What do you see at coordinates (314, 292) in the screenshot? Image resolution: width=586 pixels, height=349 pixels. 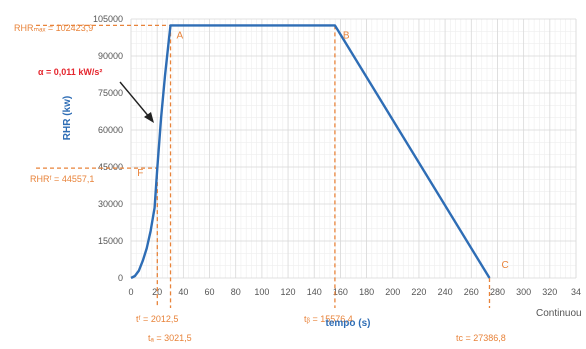 I see `x-tick-label: 140` at bounding box center [314, 292].